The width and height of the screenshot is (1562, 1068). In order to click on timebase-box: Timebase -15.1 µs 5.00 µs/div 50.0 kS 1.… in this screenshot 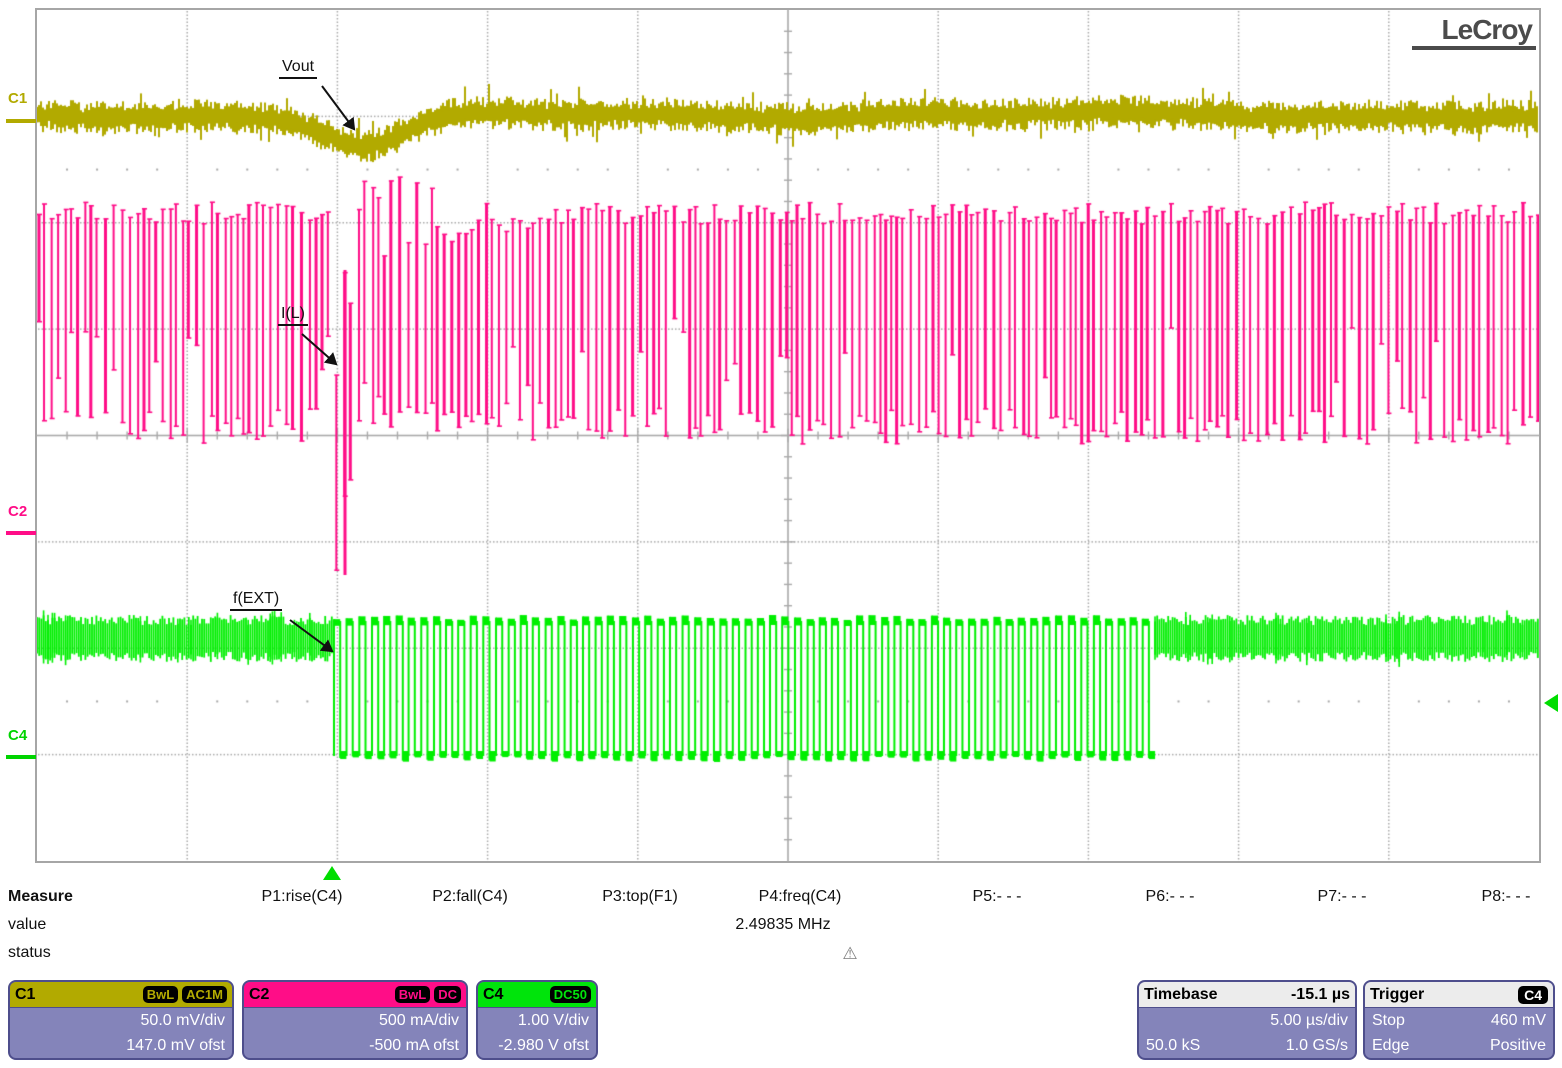, I will do `click(1247, 1020)`.